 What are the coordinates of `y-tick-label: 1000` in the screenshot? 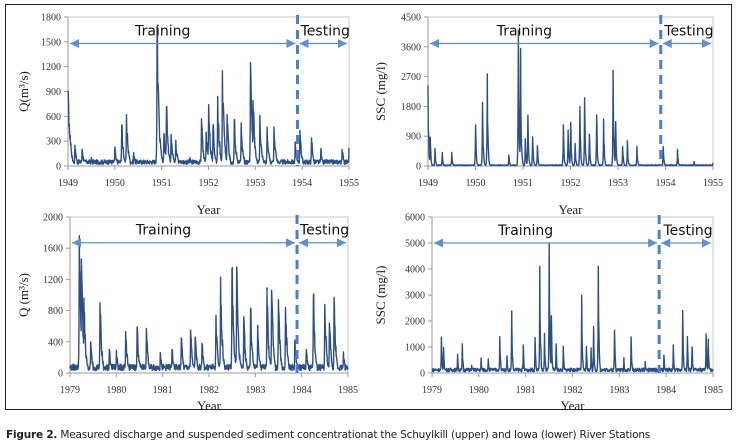 It's located at (415, 348).